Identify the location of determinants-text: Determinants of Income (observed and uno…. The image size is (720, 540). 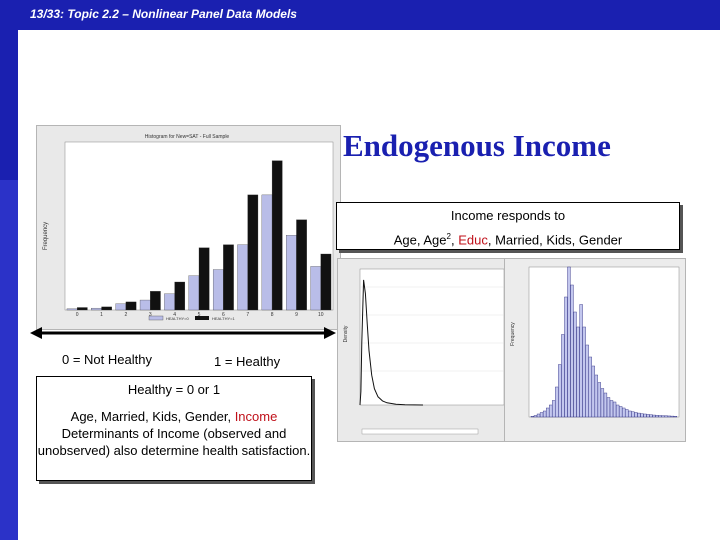
(174, 442).